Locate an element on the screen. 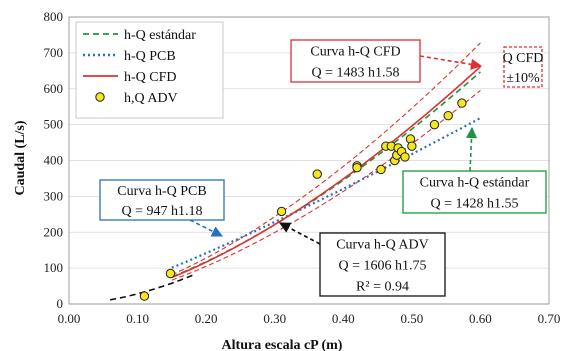 The height and width of the screenshot is (351, 566). legend-label: h-Q CFD is located at coordinates (150, 77).